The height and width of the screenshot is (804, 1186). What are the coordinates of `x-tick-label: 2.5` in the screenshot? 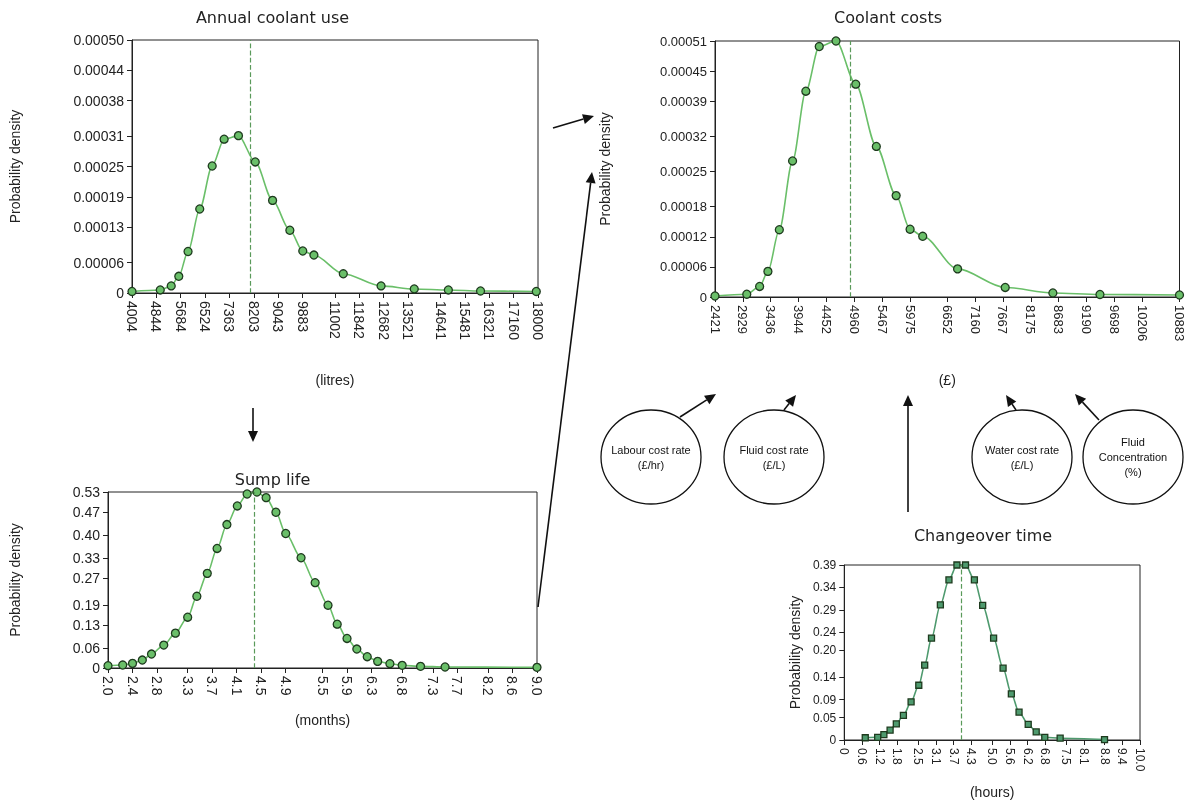 It's located at (918, 757).